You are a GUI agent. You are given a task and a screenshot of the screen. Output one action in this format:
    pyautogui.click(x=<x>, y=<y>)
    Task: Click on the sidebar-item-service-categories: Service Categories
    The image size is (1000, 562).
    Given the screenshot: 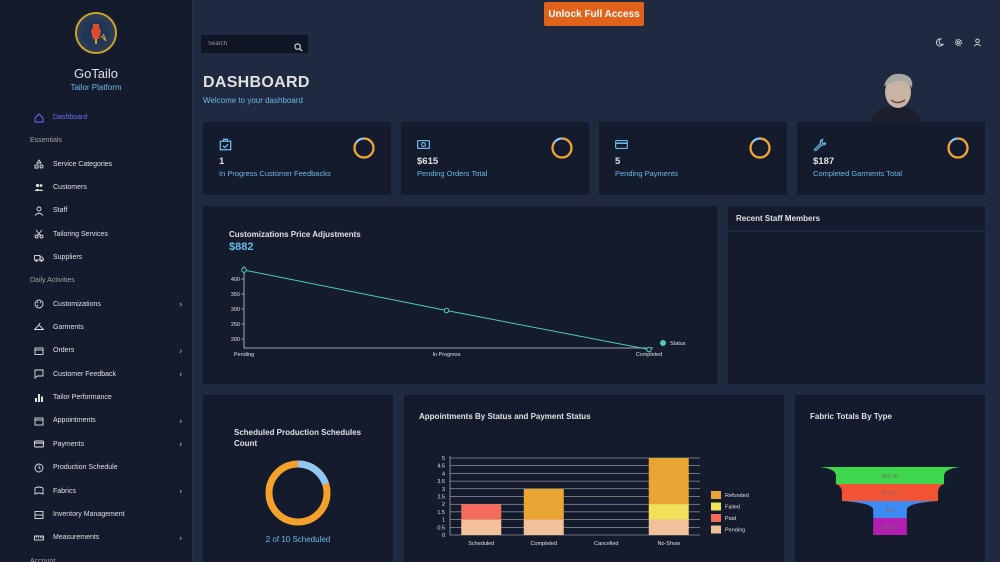 What is the action you would take?
    pyautogui.click(x=96, y=163)
    